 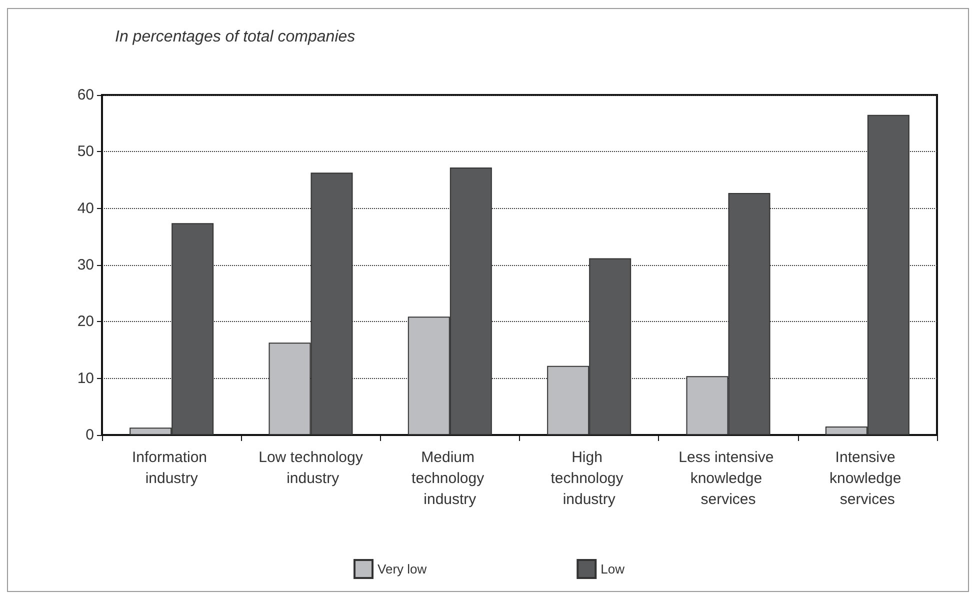 What do you see at coordinates (85, 208) in the screenshot?
I see `y-tick-label: 40` at bounding box center [85, 208].